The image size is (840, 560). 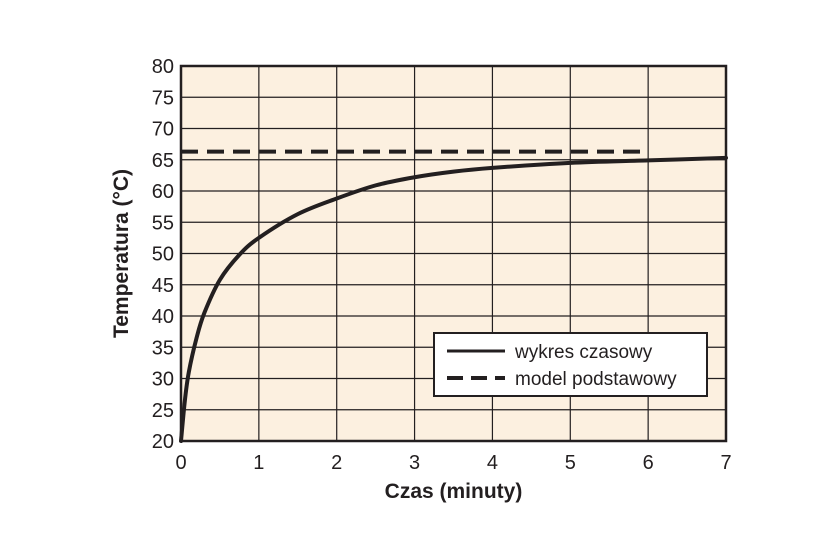 What do you see at coordinates (121, 253) in the screenshot?
I see `y-axis-title: Temperatura (°C)` at bounding box center [121, 253].